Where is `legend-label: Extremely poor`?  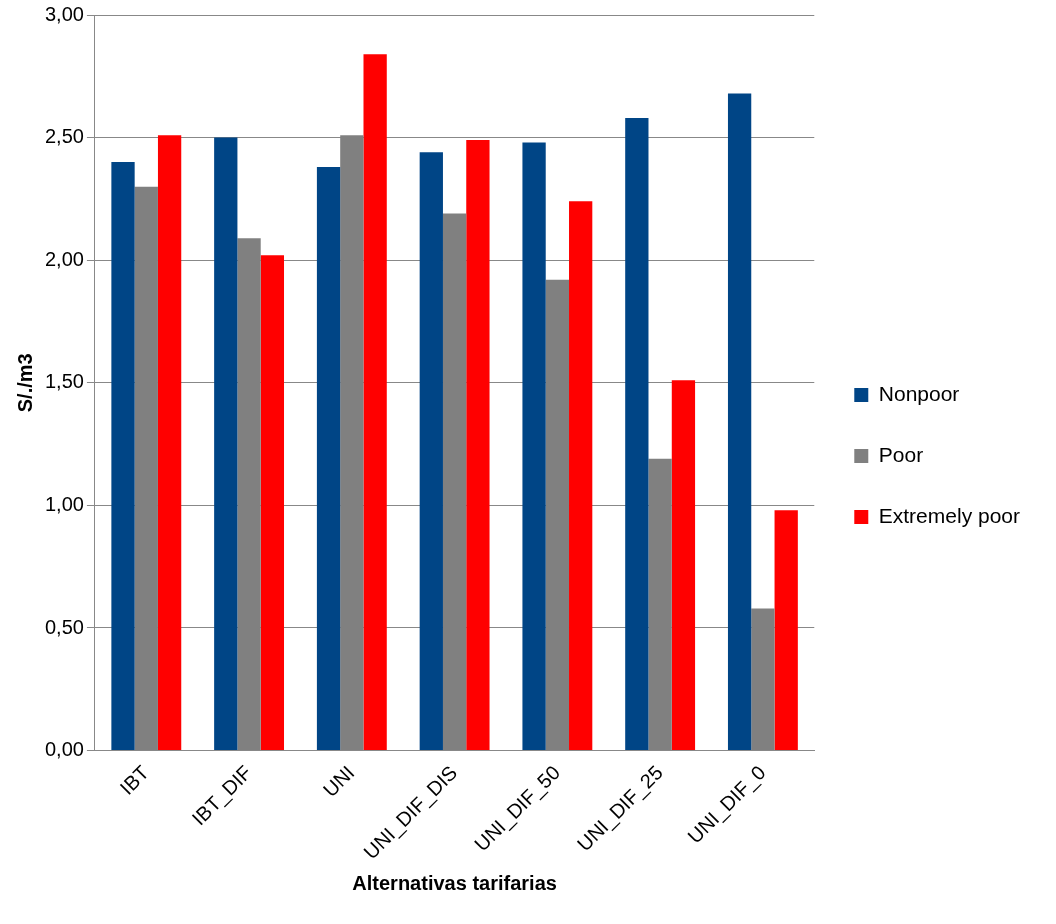 legend-label: Extremely poor is located at coordinates (949, 515).